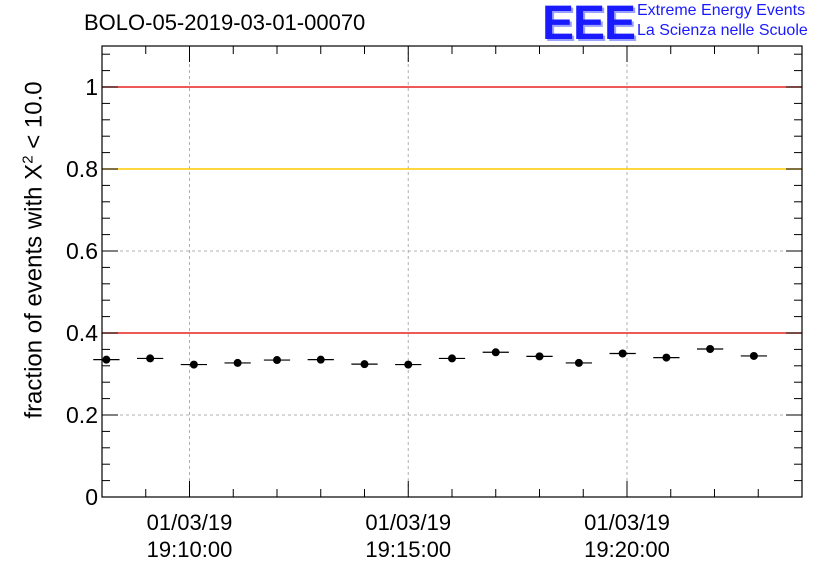  Describe the element at coordinates (82, 415) in the screenshot. I see `y-tick-label: 0.2` at that location.